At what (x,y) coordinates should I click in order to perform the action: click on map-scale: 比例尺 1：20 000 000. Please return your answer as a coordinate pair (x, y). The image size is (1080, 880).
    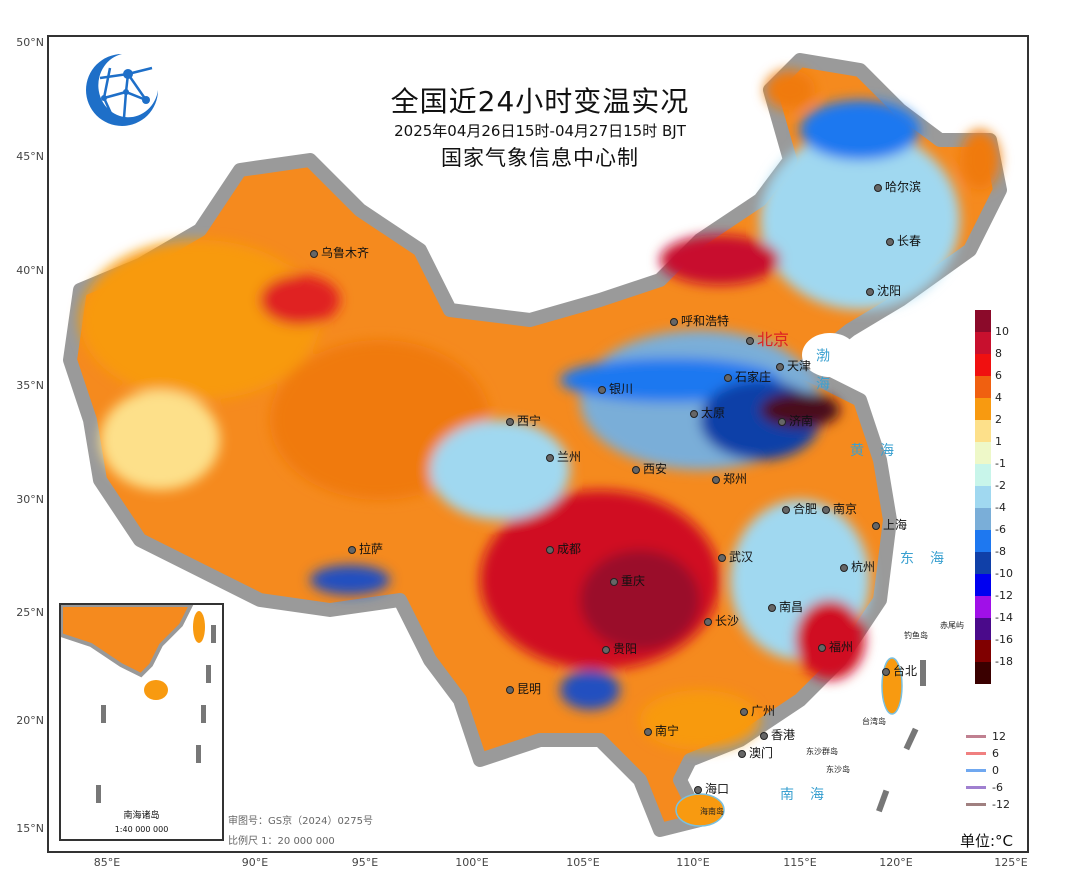
    Looking at the image, I should click on (281, 841).